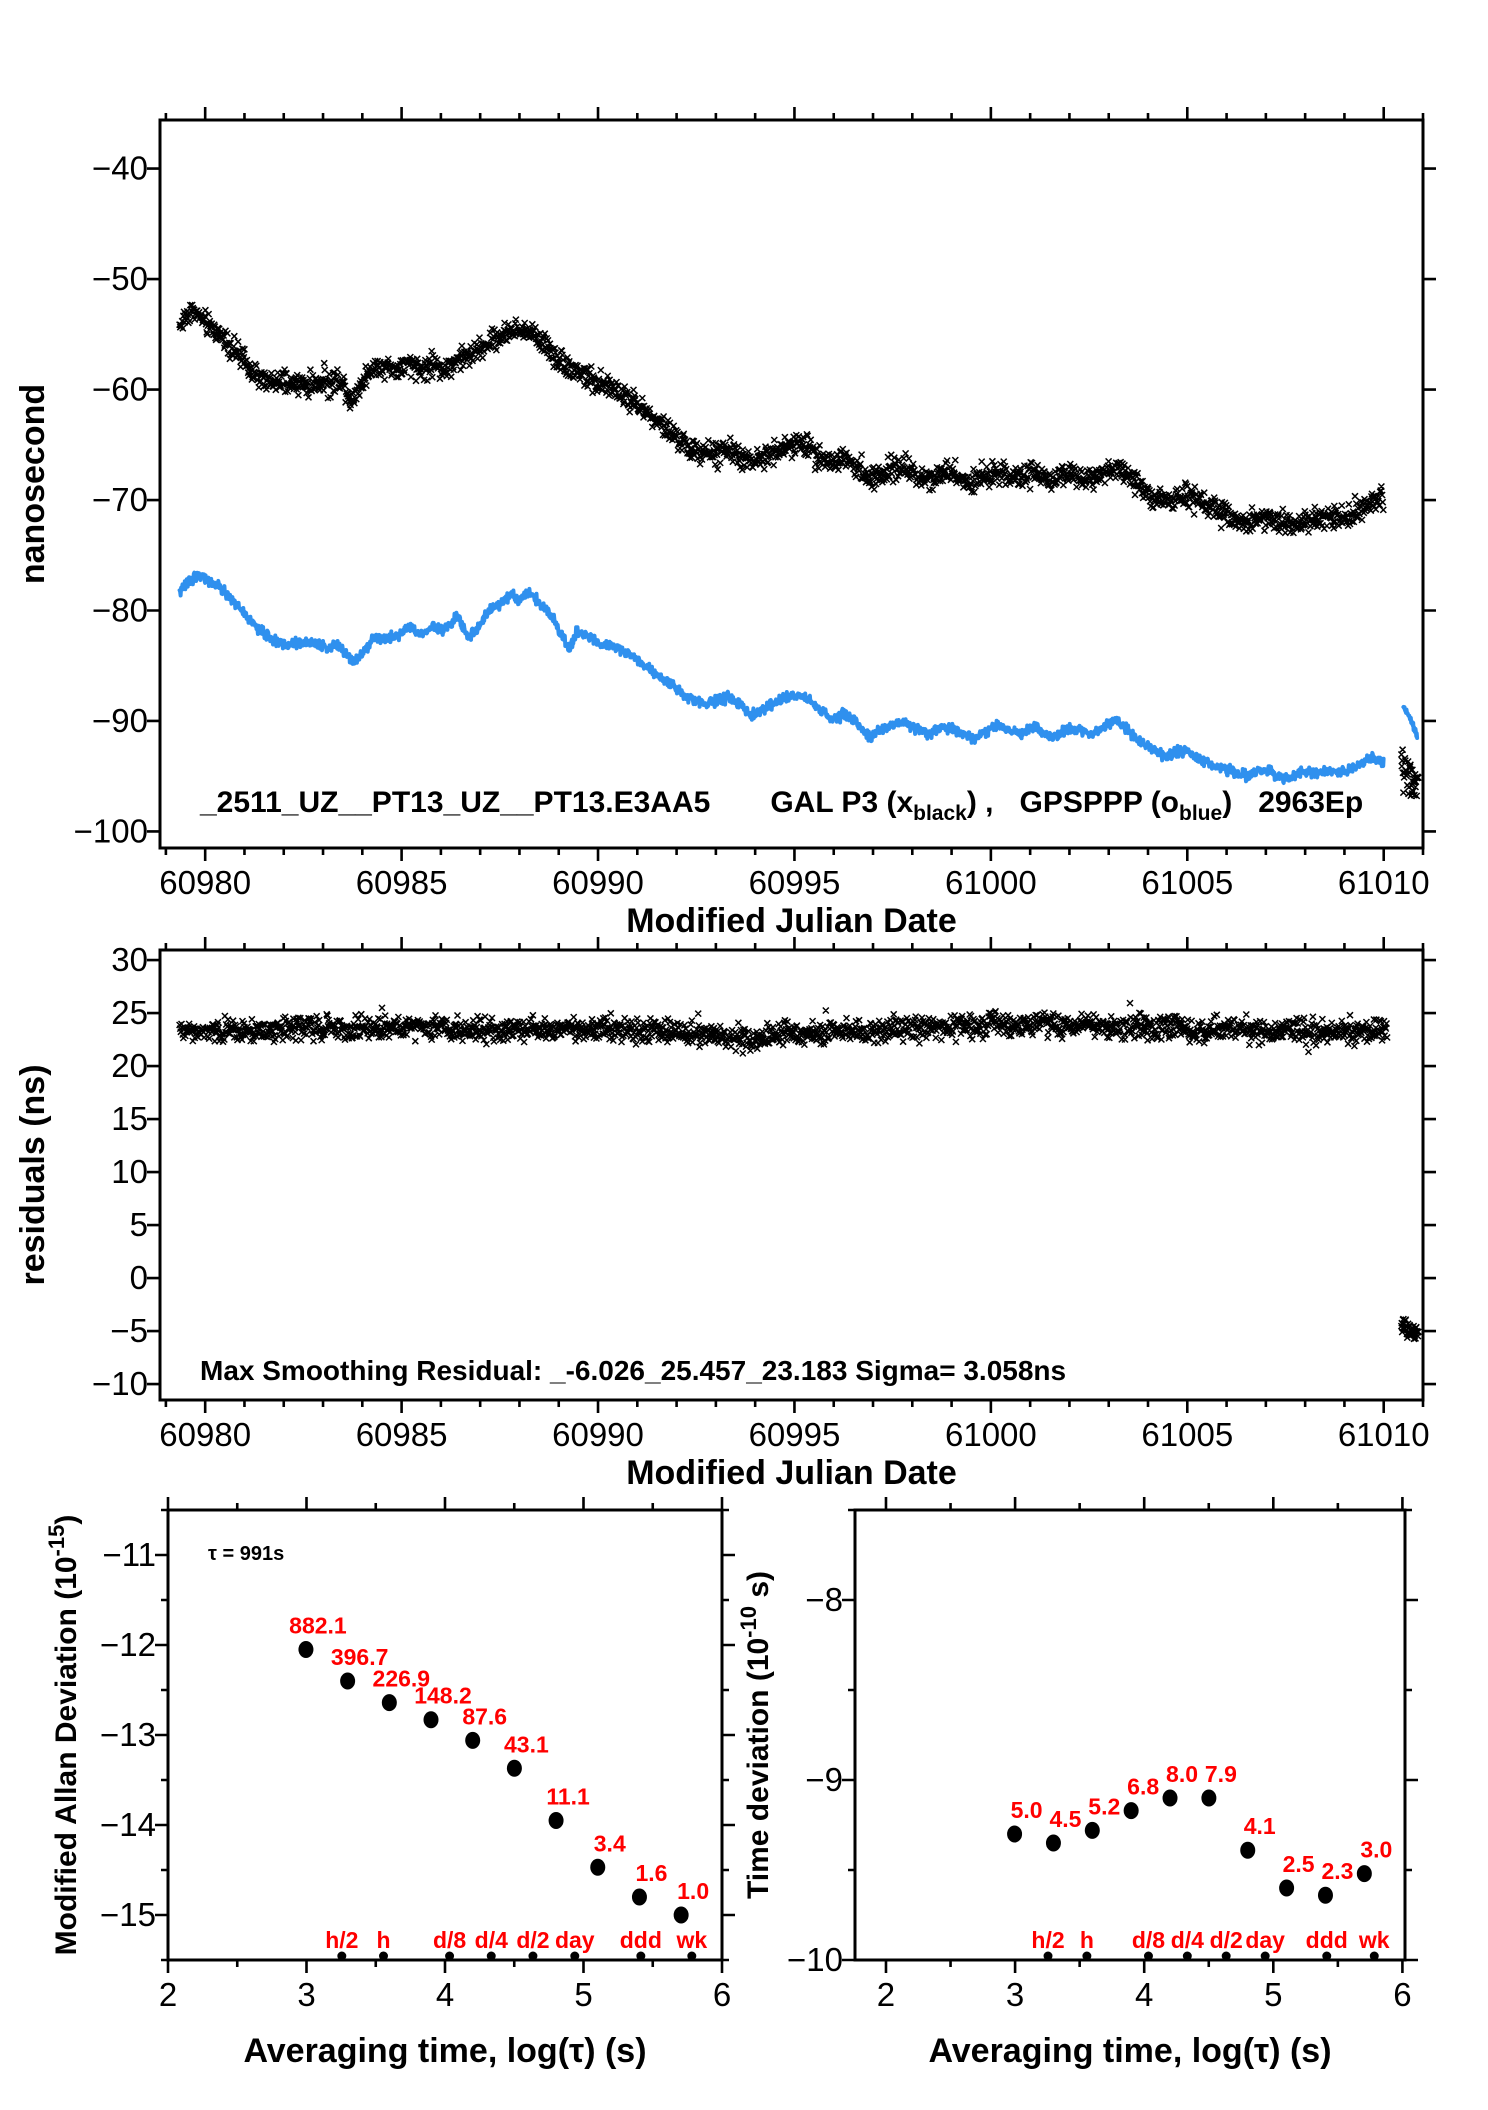 This screenshot has width=1488, height=2110. Describe the element at coordinates (1104, 1806) in the screenshot. I see `time-deviation-point-label: 5.2` at that location.